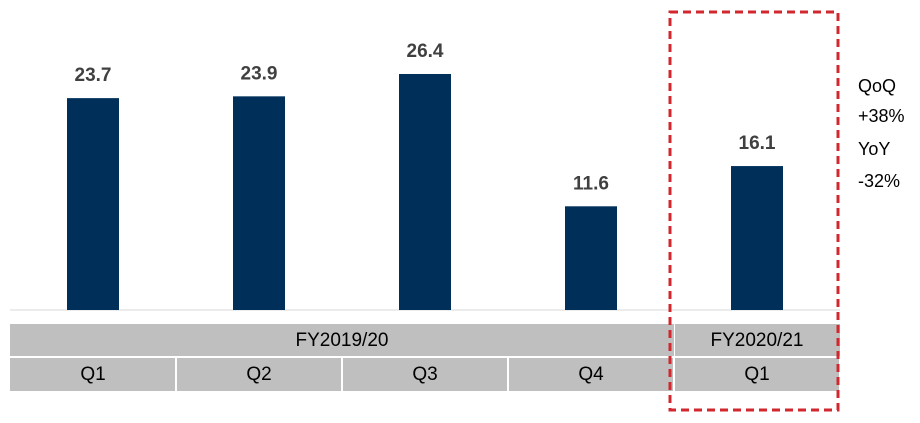 The width and height of the screenshot is (920, 423). Describe the element at coordinates (874, 149) in the screenshot. I see `annotation: YoY` at that location.